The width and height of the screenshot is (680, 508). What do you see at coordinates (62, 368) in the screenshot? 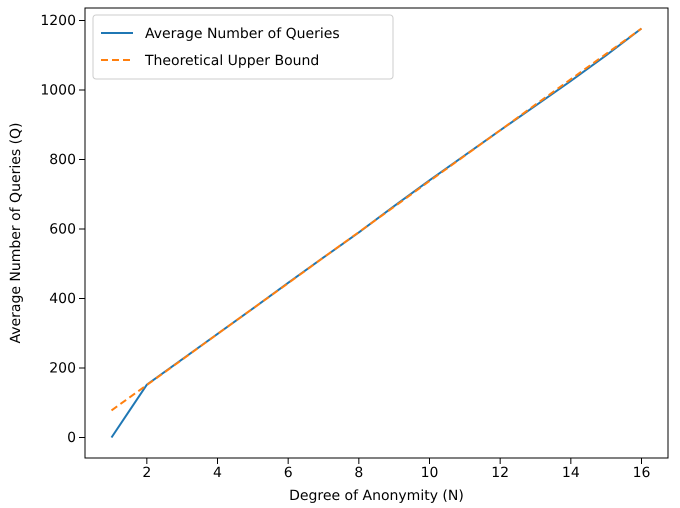
I see `y-tick-label: 200` at bounding box center [62, 368].